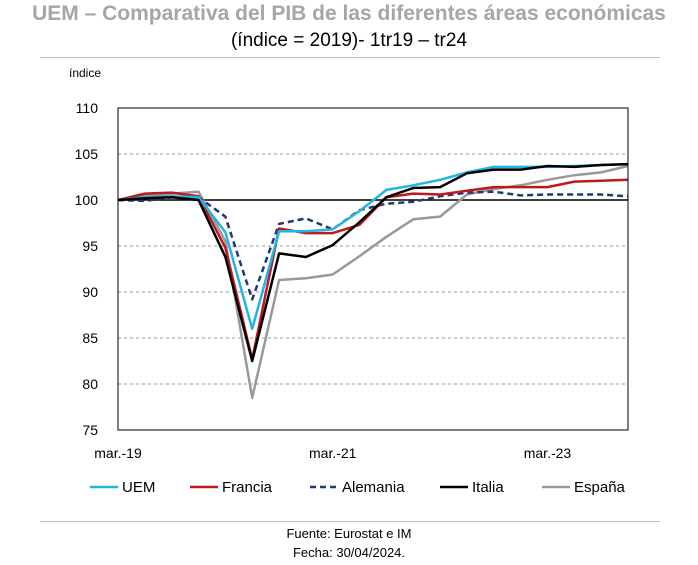 This screenshot has height=565, width=698. I want to click on source-note: Fuente: Eurostat e IM, so click(349, 533).